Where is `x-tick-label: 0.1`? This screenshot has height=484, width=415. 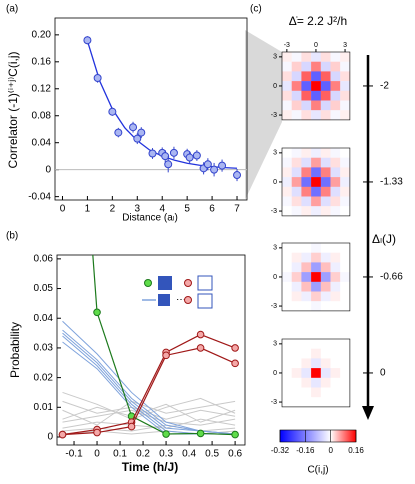 x-tick-label: 0.1 is located at coordinates (120, 454).